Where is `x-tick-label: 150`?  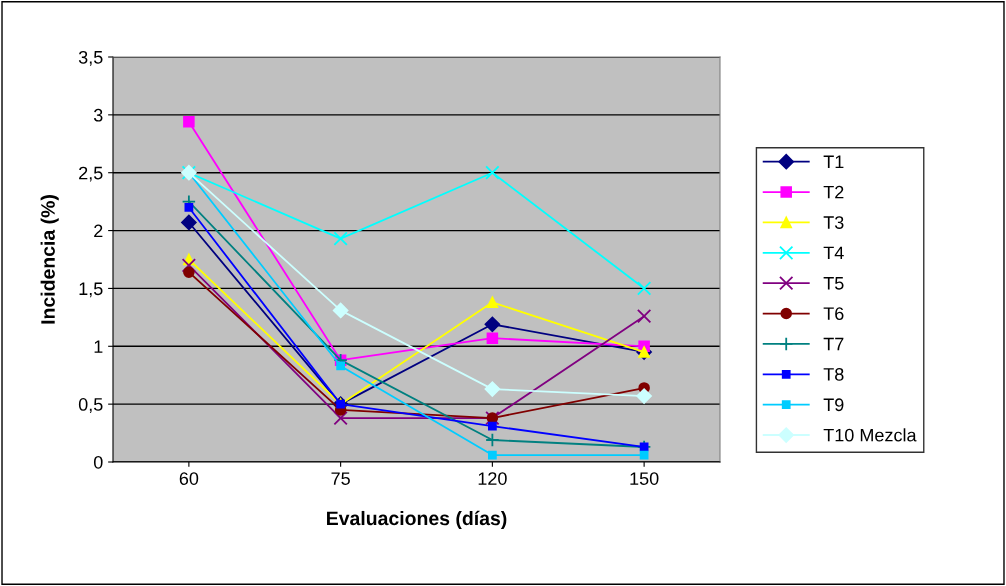
x-tick-label: 150 is located at coordinates (644, 478).